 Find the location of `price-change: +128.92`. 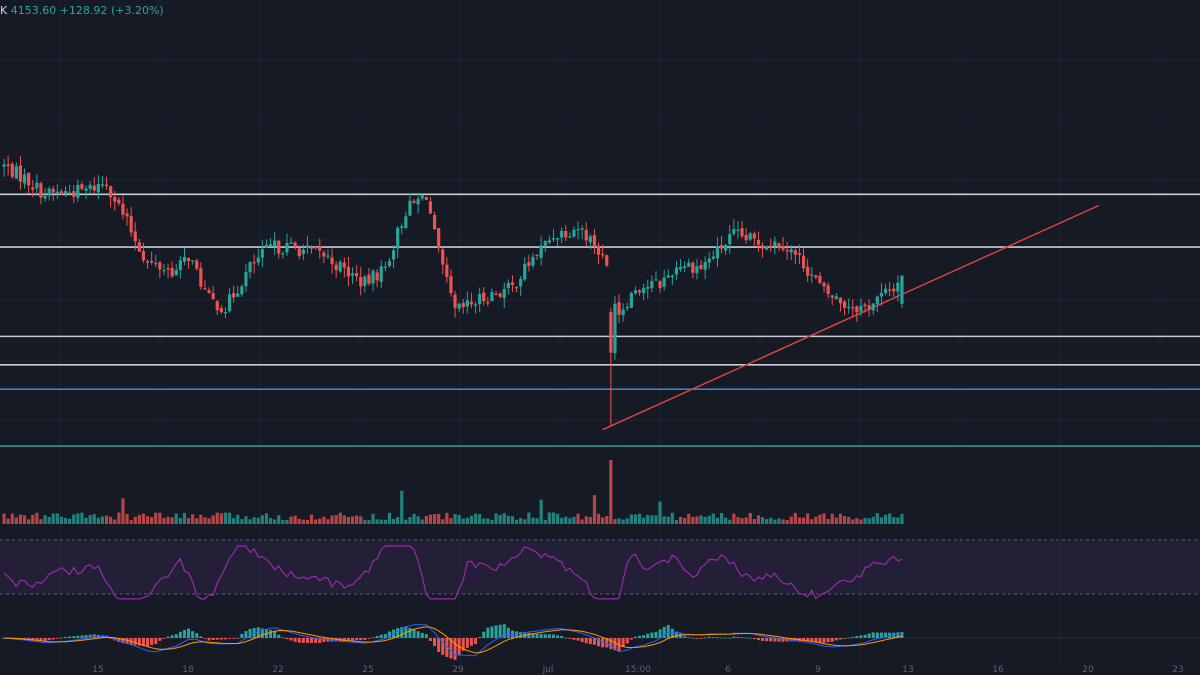

price-change: +128.92 is located at coordinates (83, 10).